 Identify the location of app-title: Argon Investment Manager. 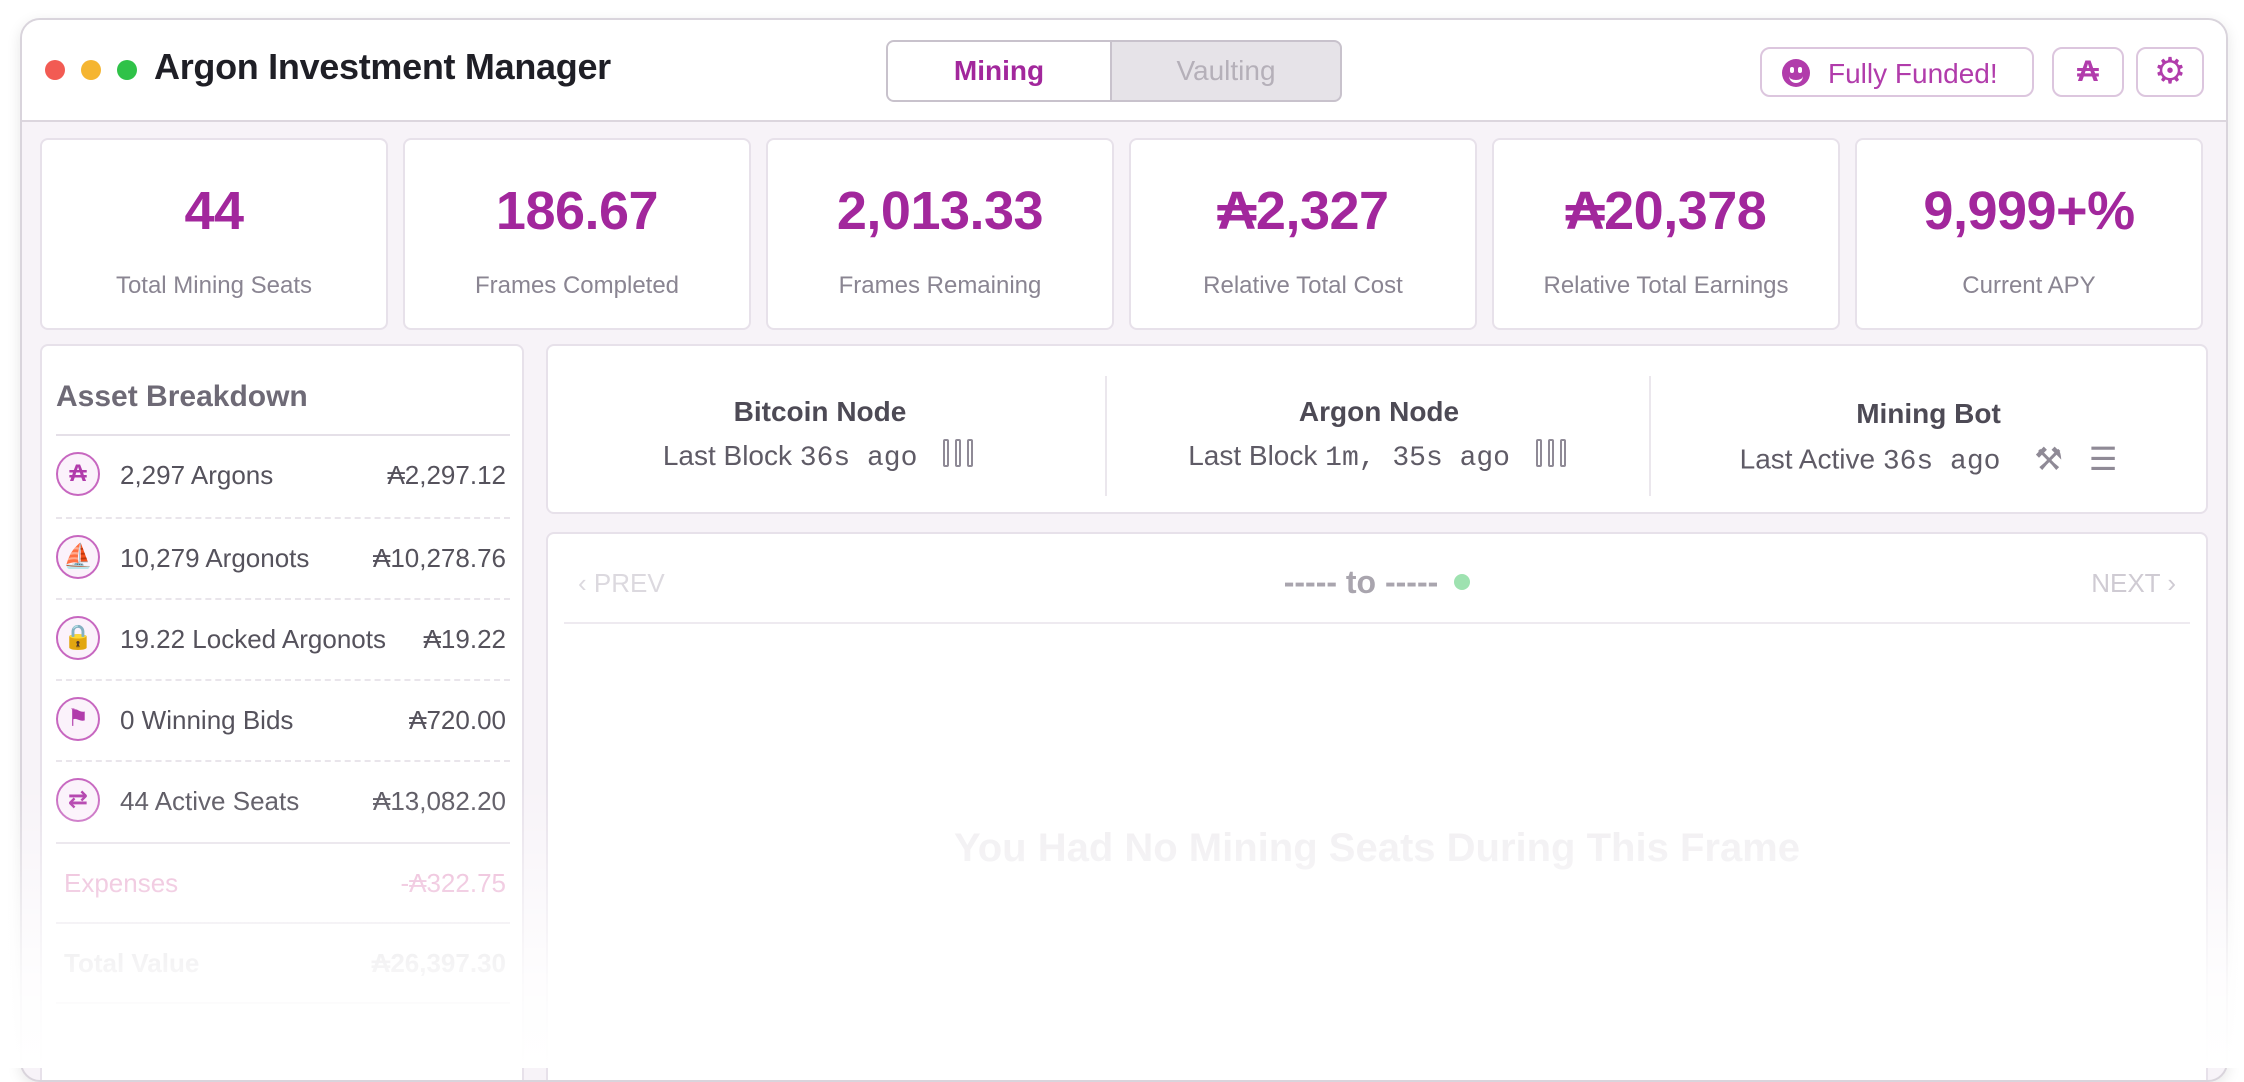
(382, 66).